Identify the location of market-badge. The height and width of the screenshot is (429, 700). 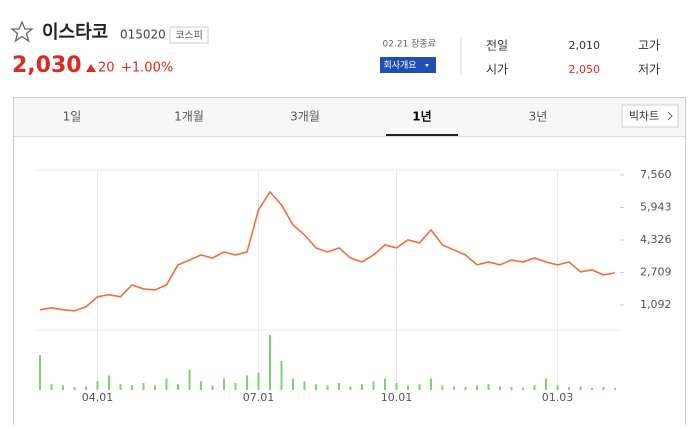
(189, 35).